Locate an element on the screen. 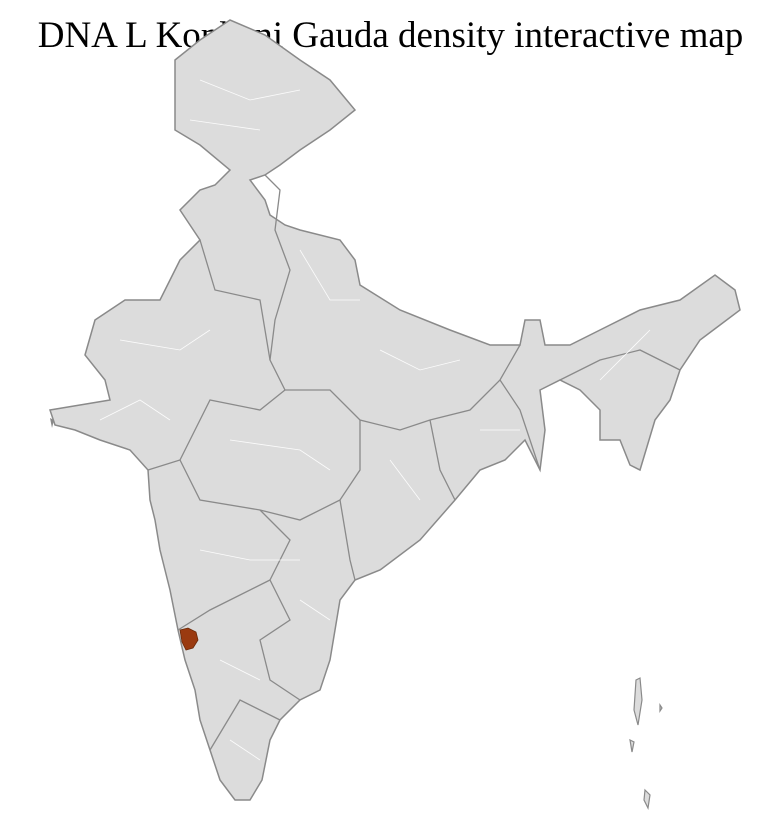  andaman-nicobar-islands is located at coordinates (646, 743).